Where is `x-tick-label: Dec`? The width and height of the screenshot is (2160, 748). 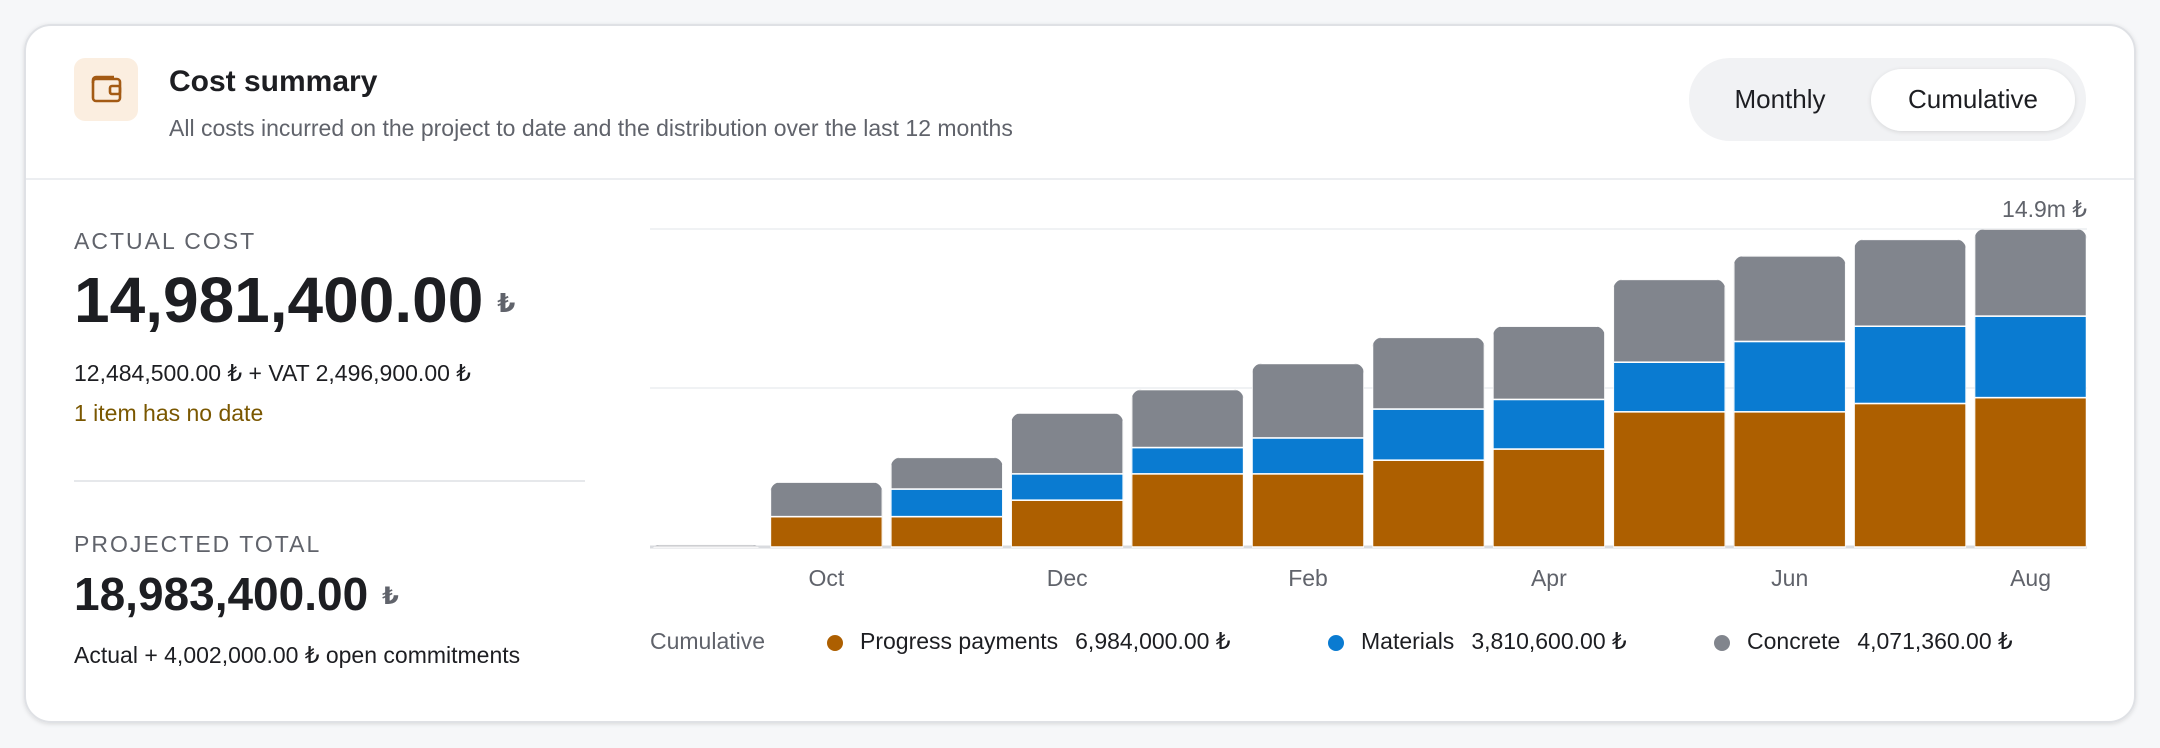 x-tick-label: Dec is located at coordinates (1067, 578).